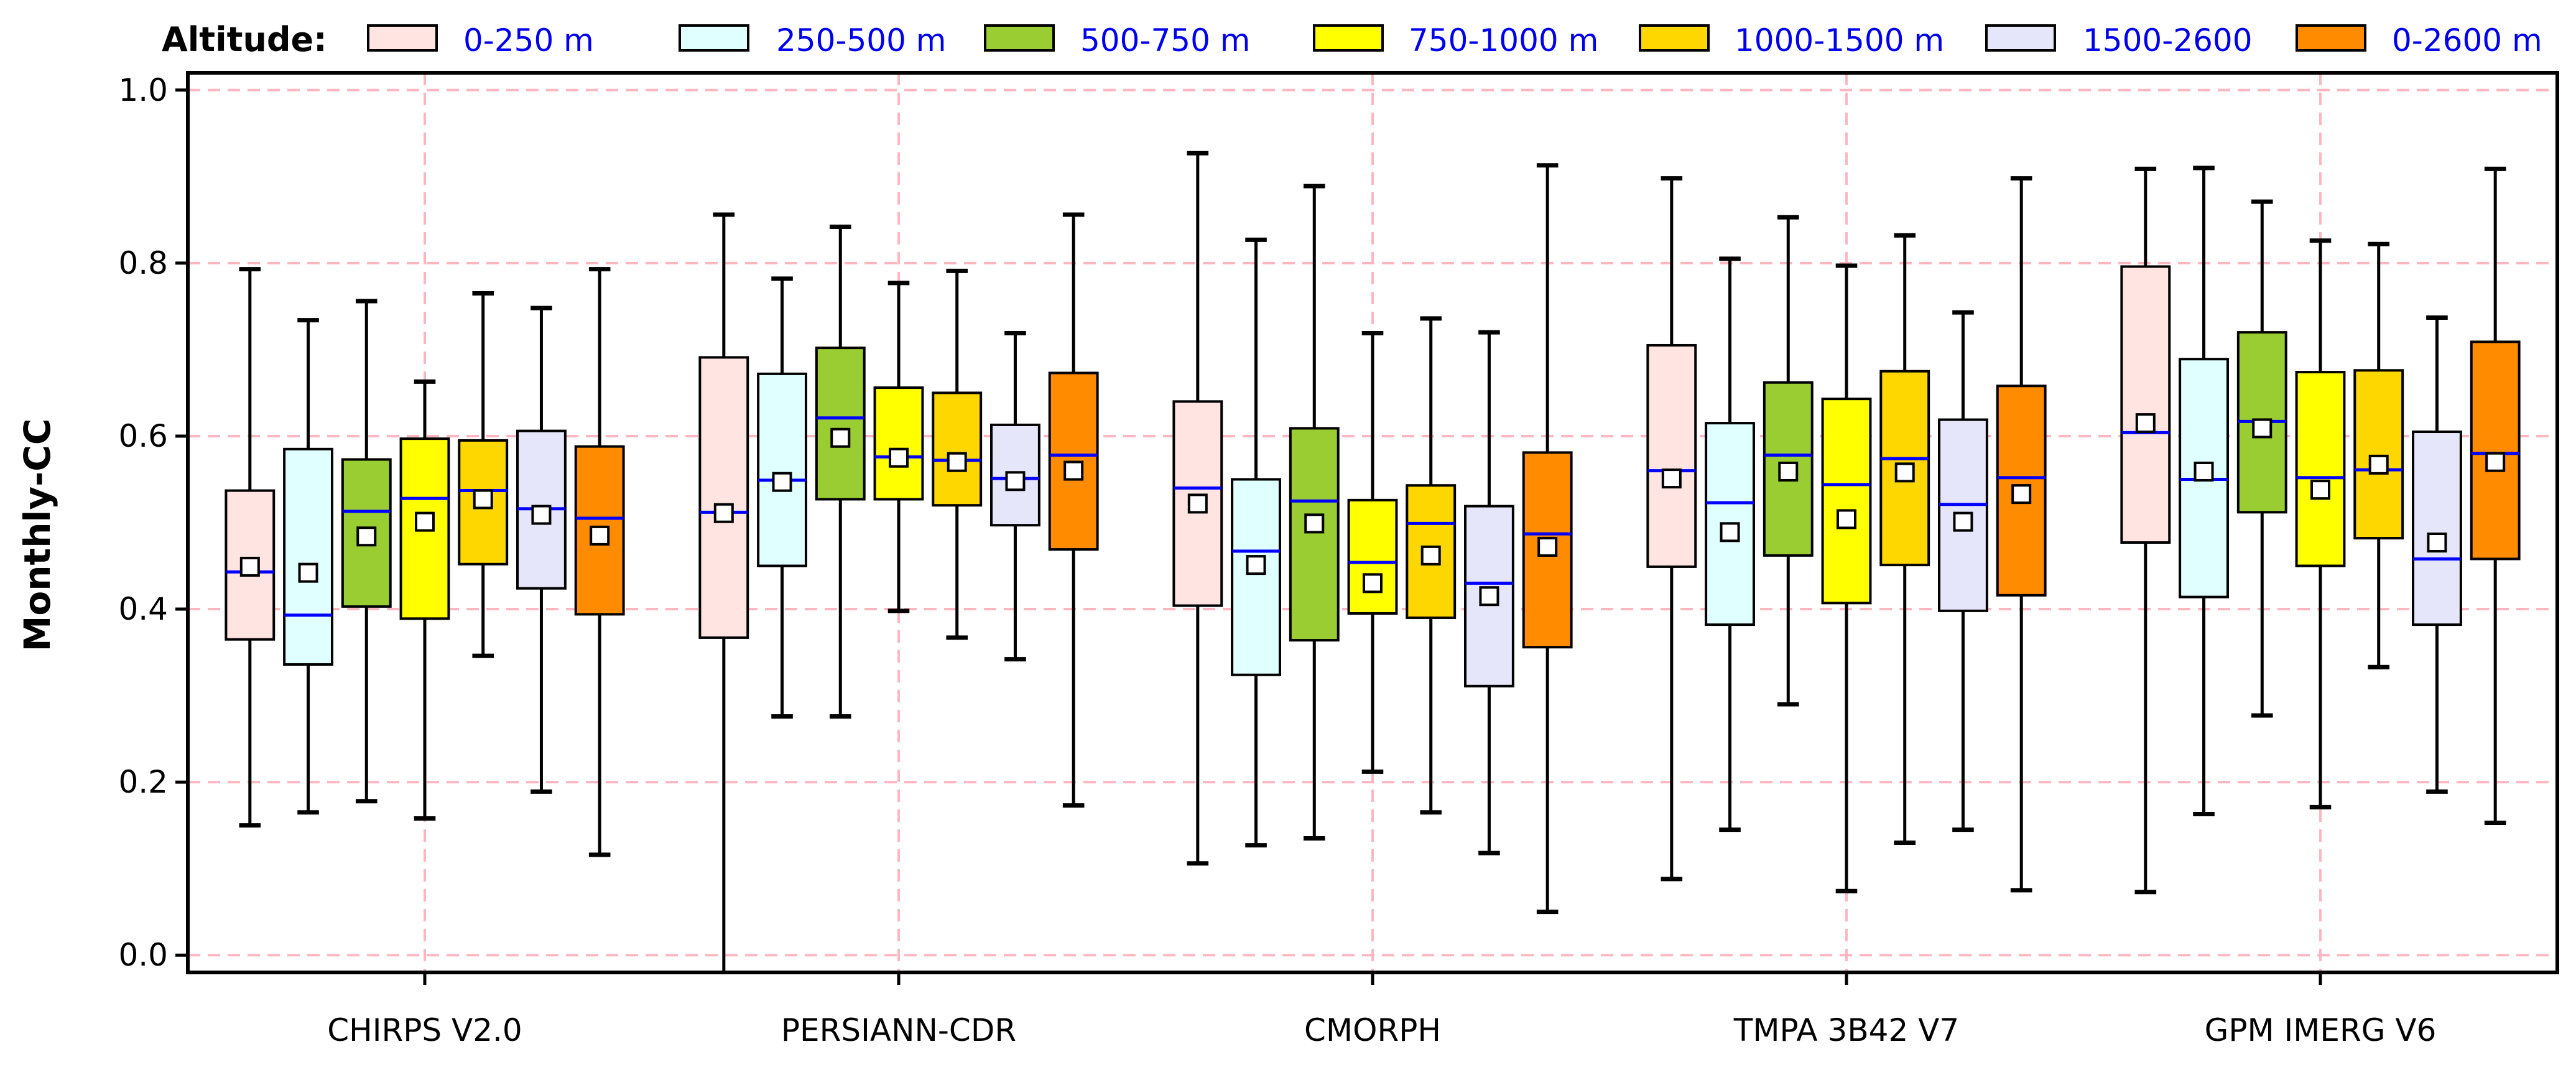 This screenshot has height=1067, width=2576. What do you see at coordinates (143, 782) in the screenshot?
I see `y-tick-label: 0.2` at bounding box center [143, 782].